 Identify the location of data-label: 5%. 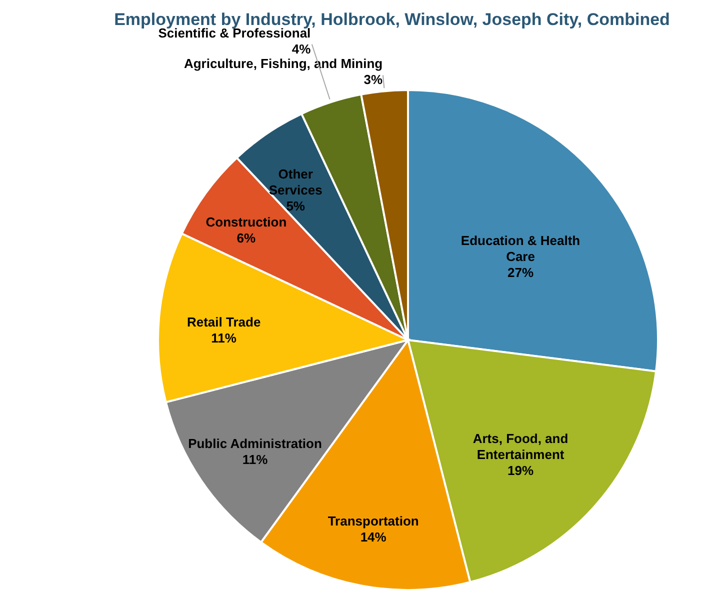
(296, 206).